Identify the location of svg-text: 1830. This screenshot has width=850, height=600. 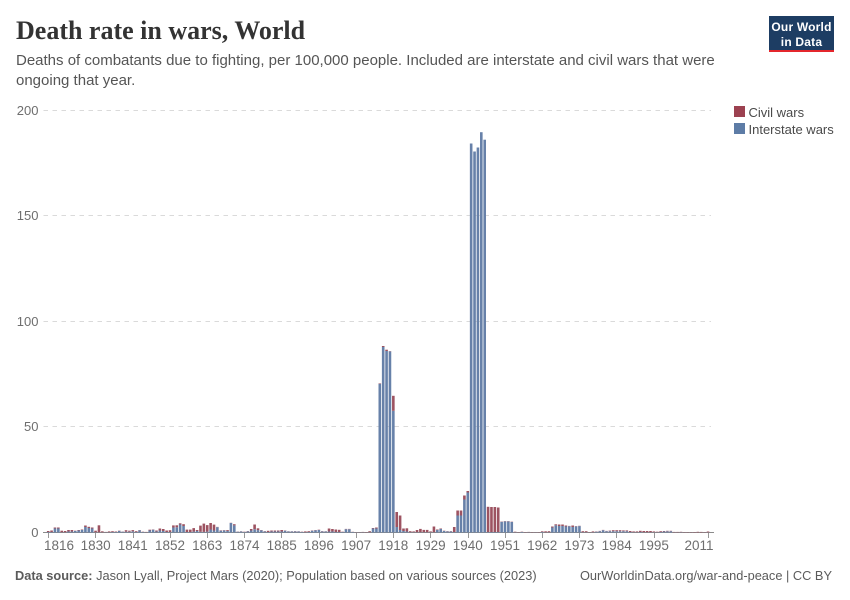
(96, 545).